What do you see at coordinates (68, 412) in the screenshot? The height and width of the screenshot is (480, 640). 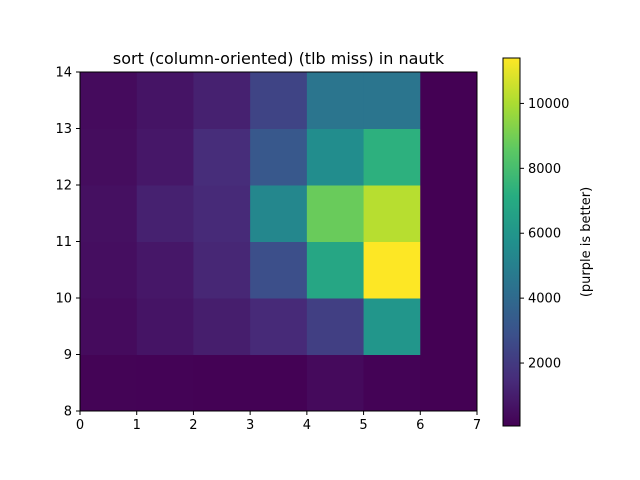 I see `y-tick-label: 8` at bounding box center [68, 412].